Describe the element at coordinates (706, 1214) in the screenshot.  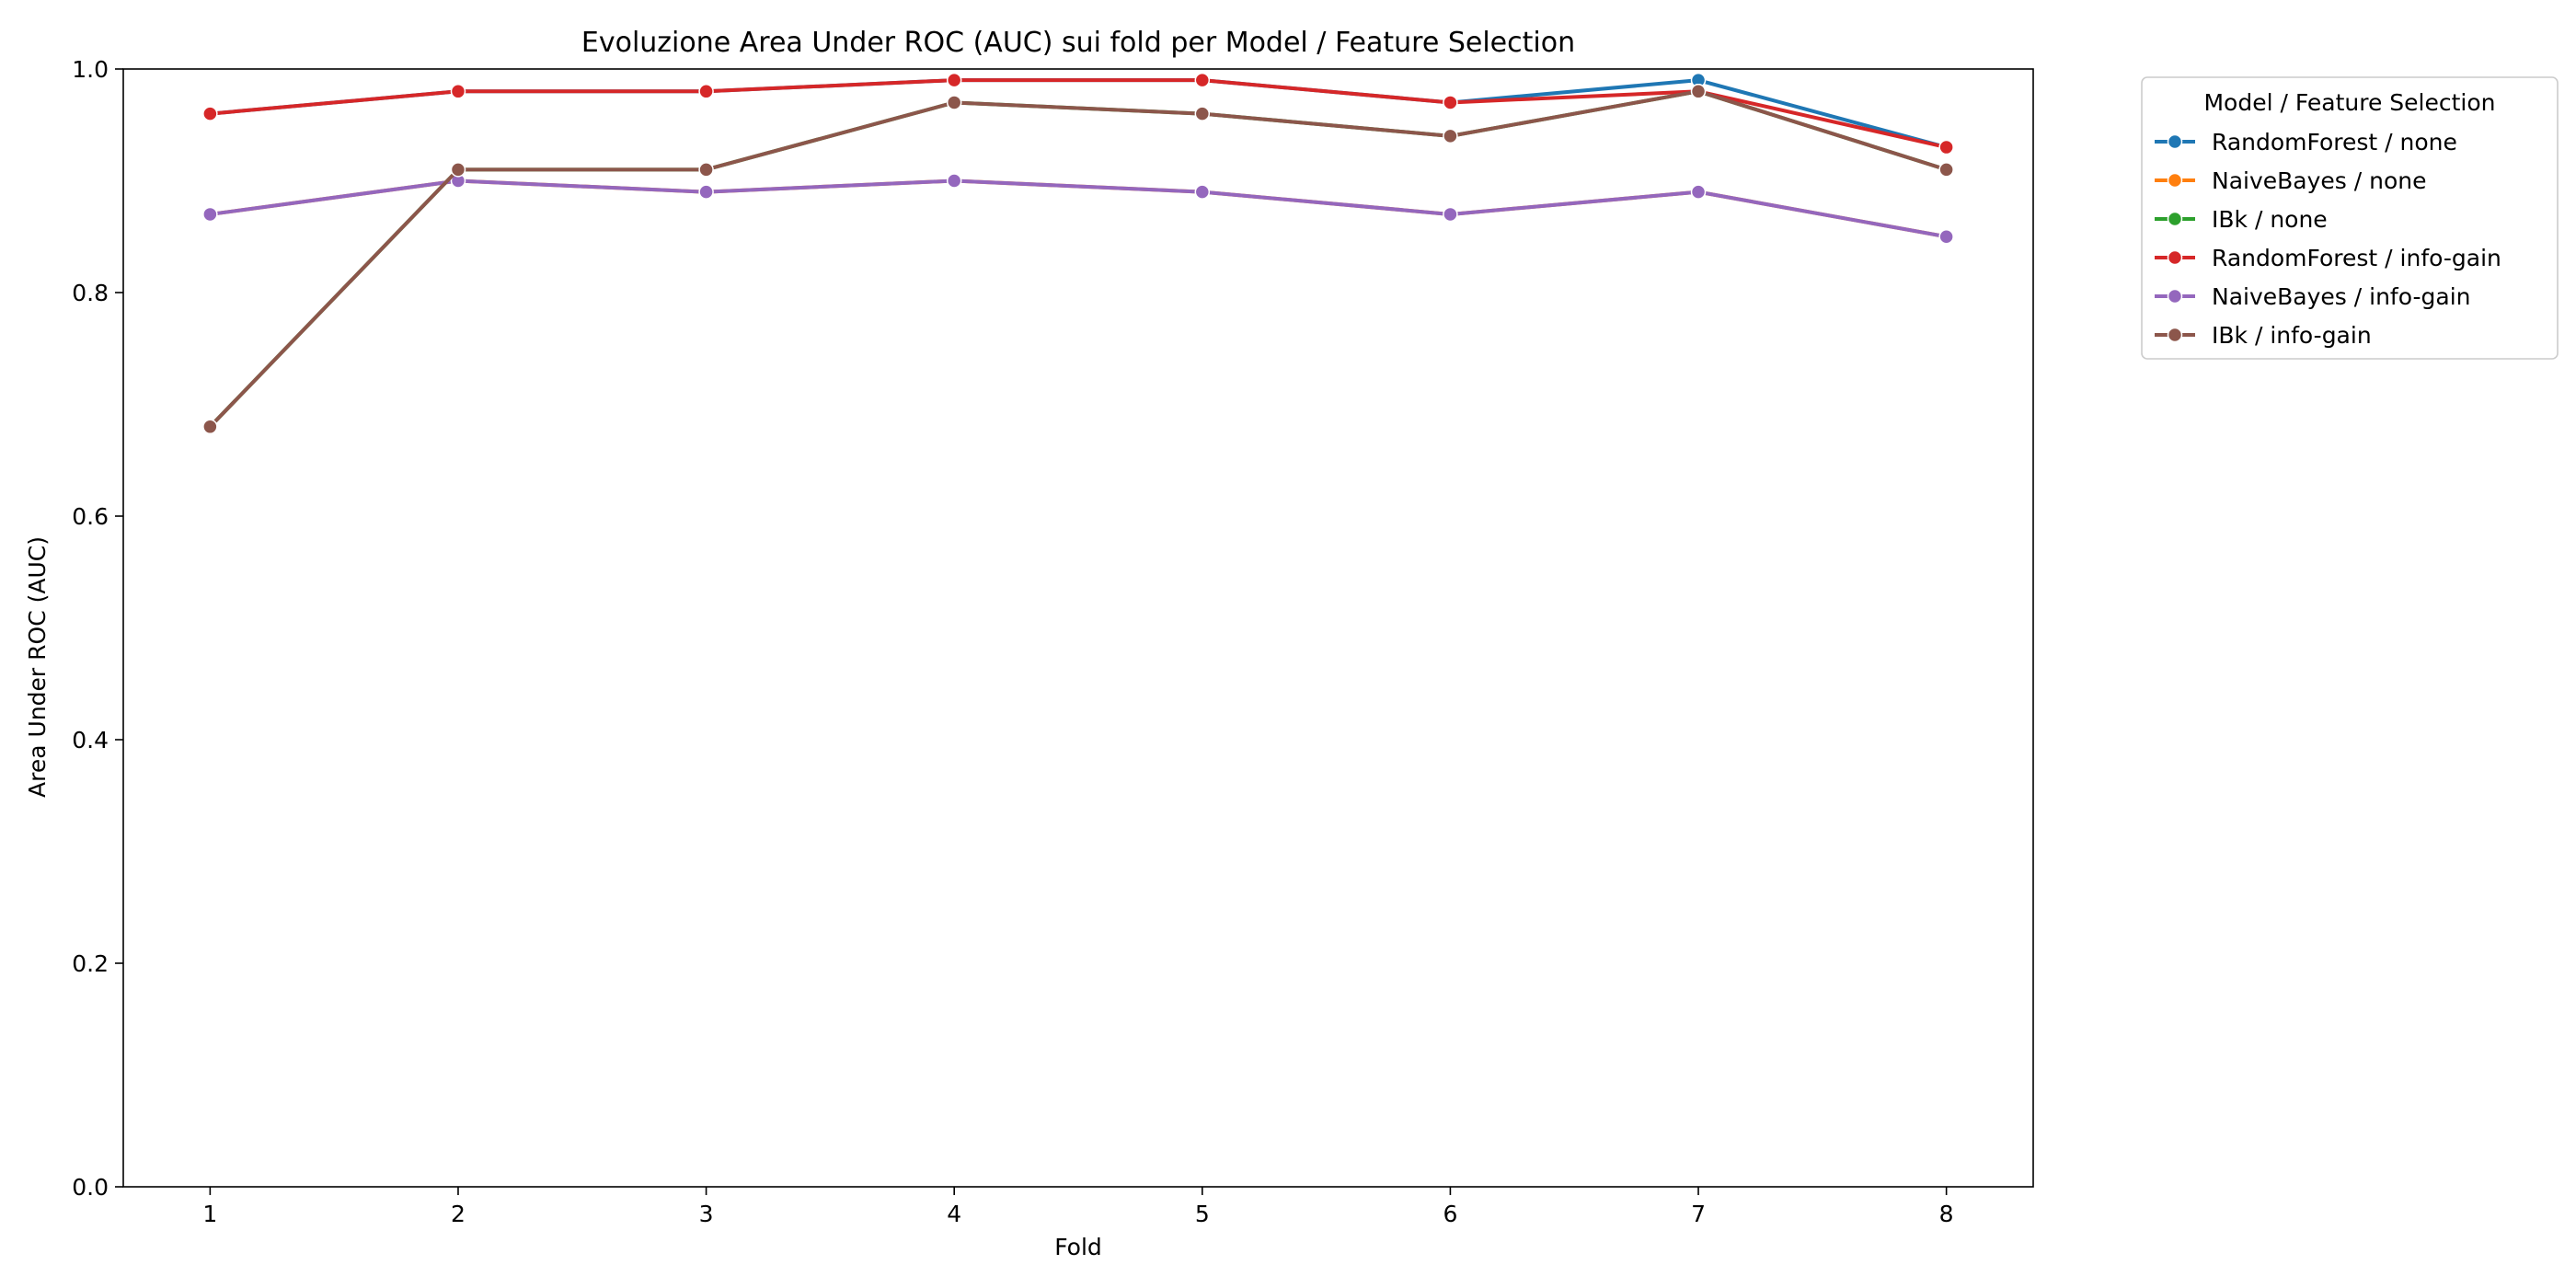
I see `x-tick-label: 3` at that location.